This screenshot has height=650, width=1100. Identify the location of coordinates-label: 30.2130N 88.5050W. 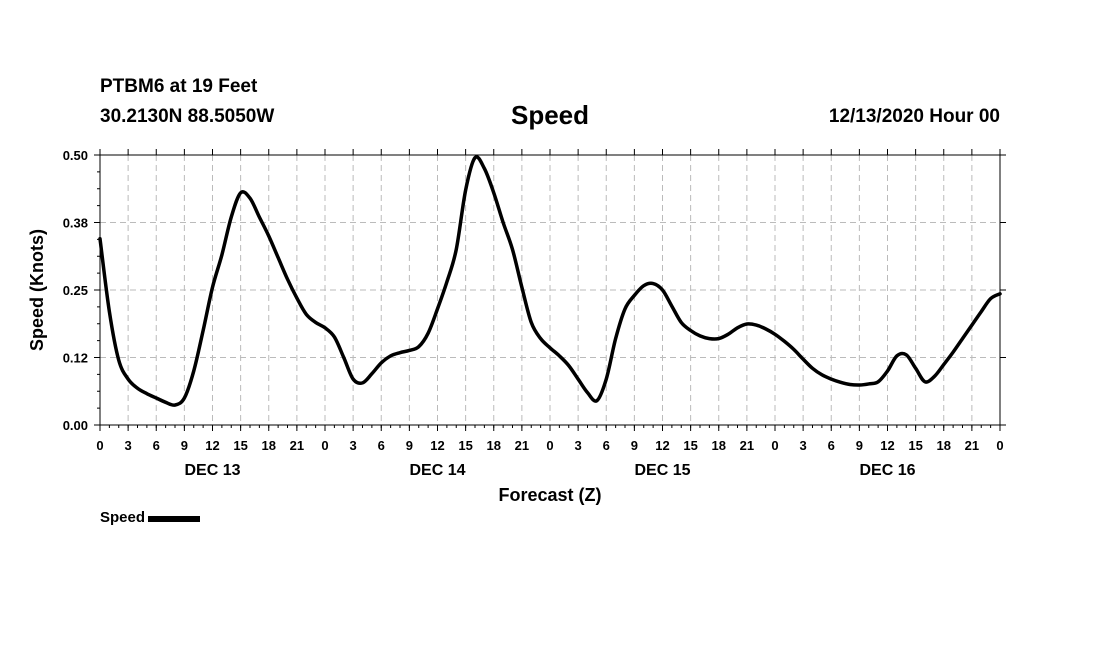
(187, 116).